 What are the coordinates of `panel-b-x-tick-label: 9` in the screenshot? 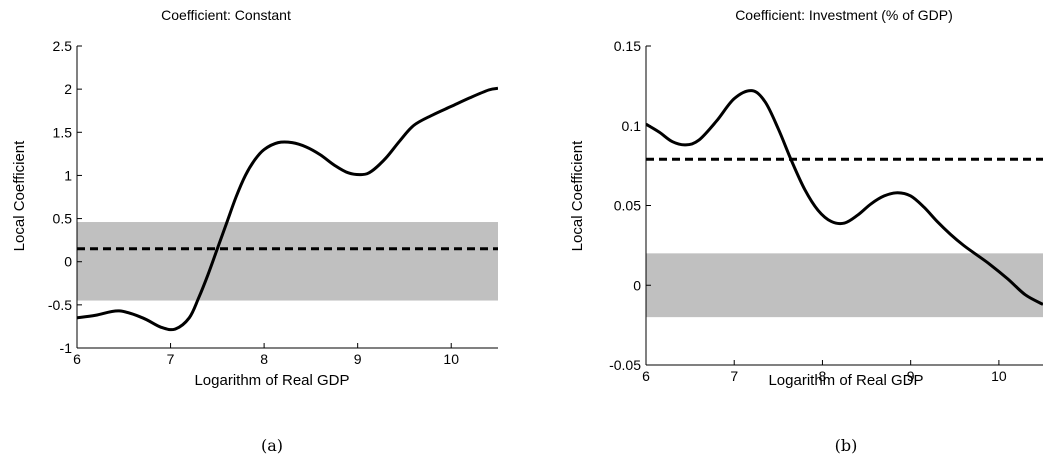 It's located at (911, 376).